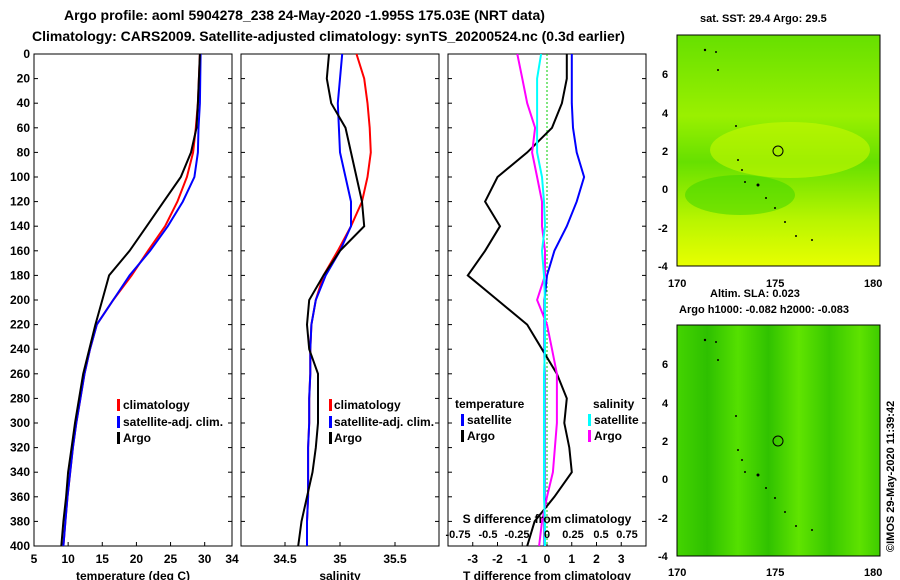 This screenshot has height=580, width=900. I want to click on x-tick-label: 5, so click(34, 559).